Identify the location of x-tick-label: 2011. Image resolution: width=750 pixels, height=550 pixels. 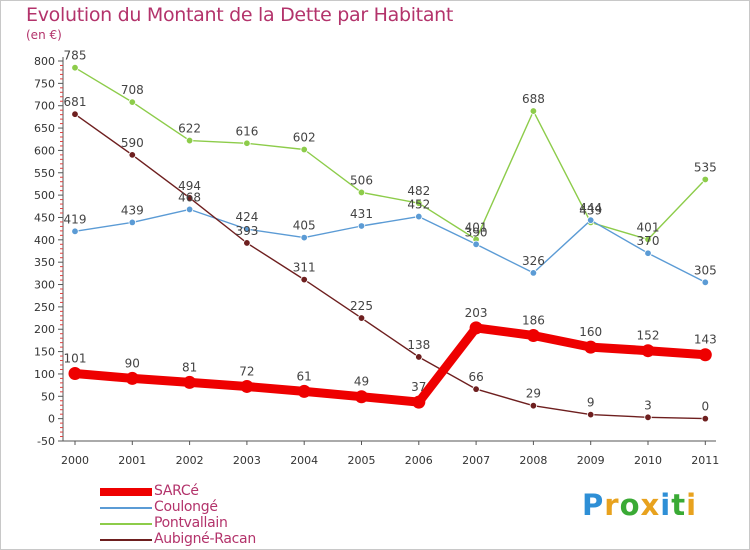
(705, 460).